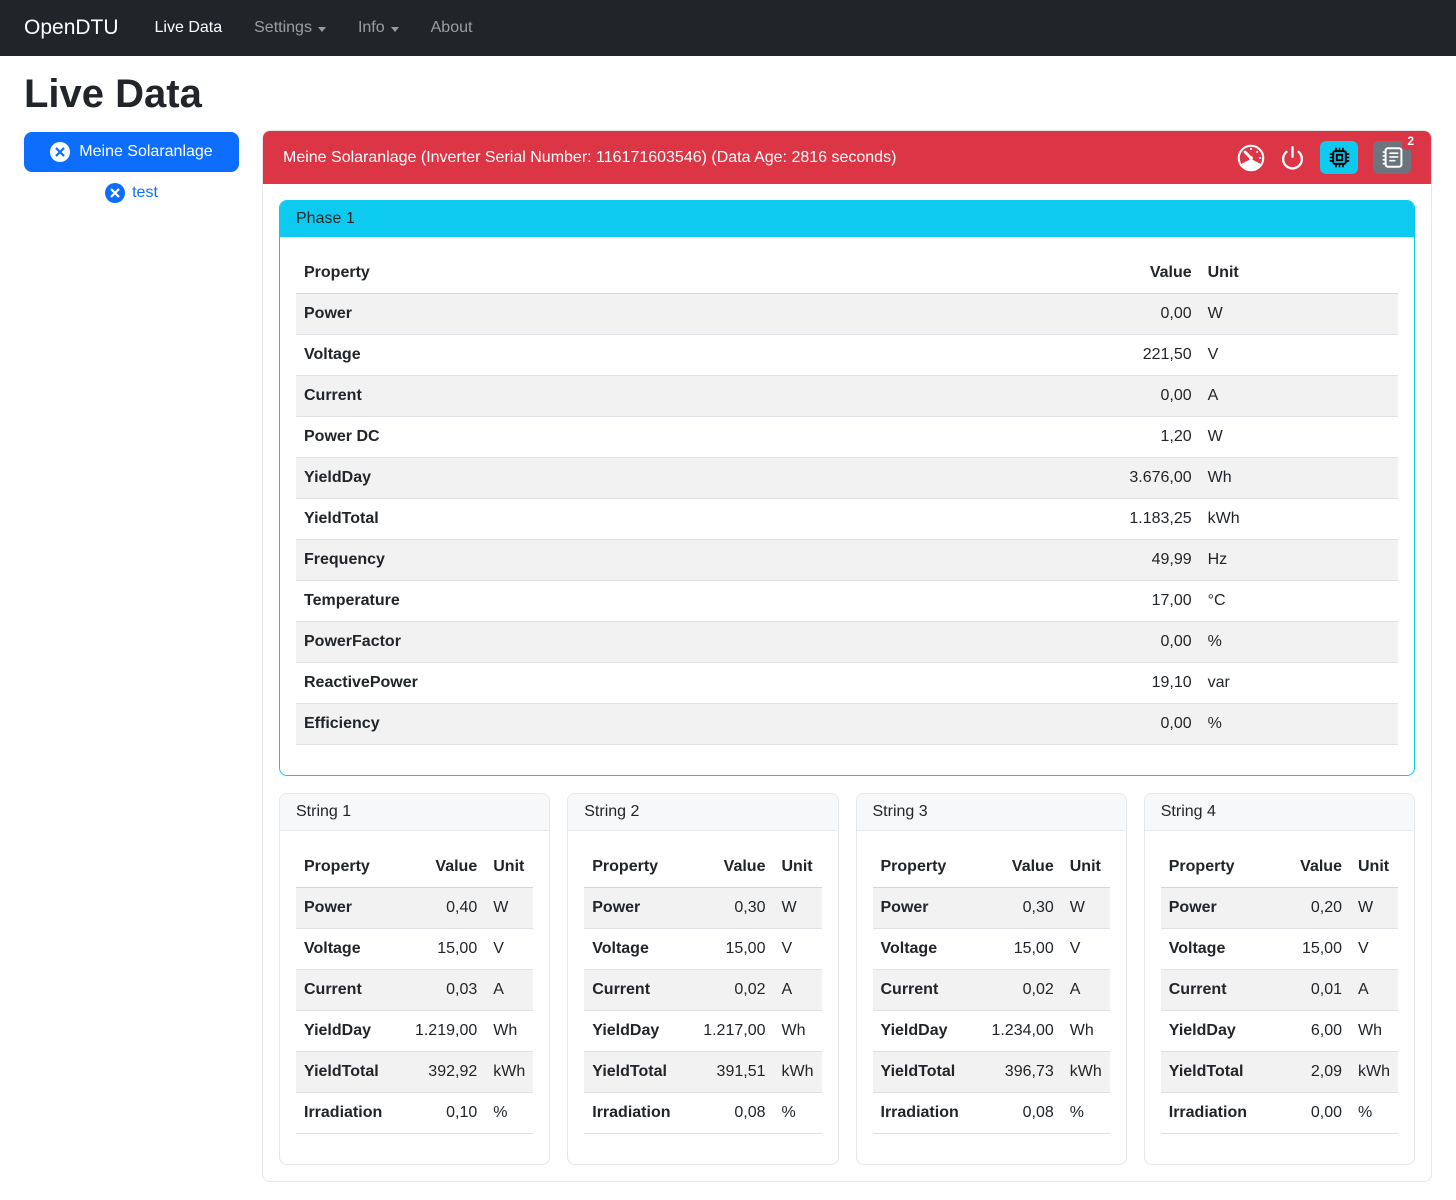 The image size is (1456, 1200). What do you see at coordinates (415, 990) in the screenshot?
I see `table-row: Current 0,03 A` at bounding box center [415, 990].